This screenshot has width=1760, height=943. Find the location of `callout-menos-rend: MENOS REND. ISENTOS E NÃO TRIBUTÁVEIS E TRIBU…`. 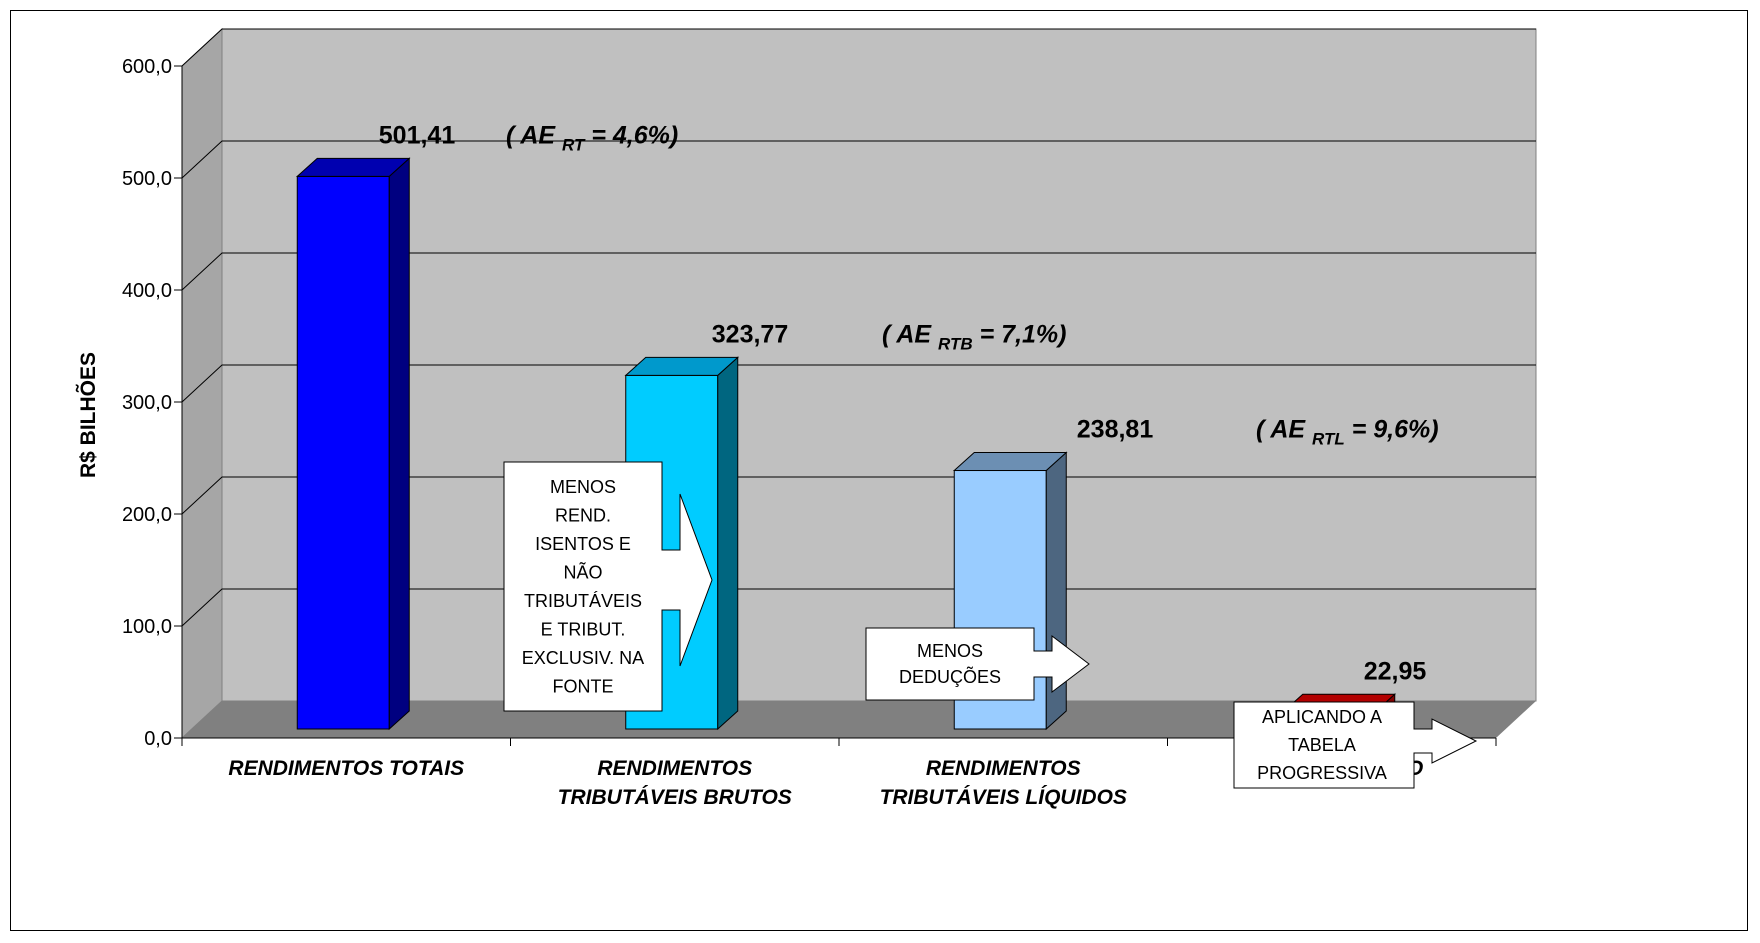

callout-menos-rend: MENOS REND. ISENTOS E NÃO TRIBUTÁVEIS E TRIBU… is located at coordinates (608, 586).